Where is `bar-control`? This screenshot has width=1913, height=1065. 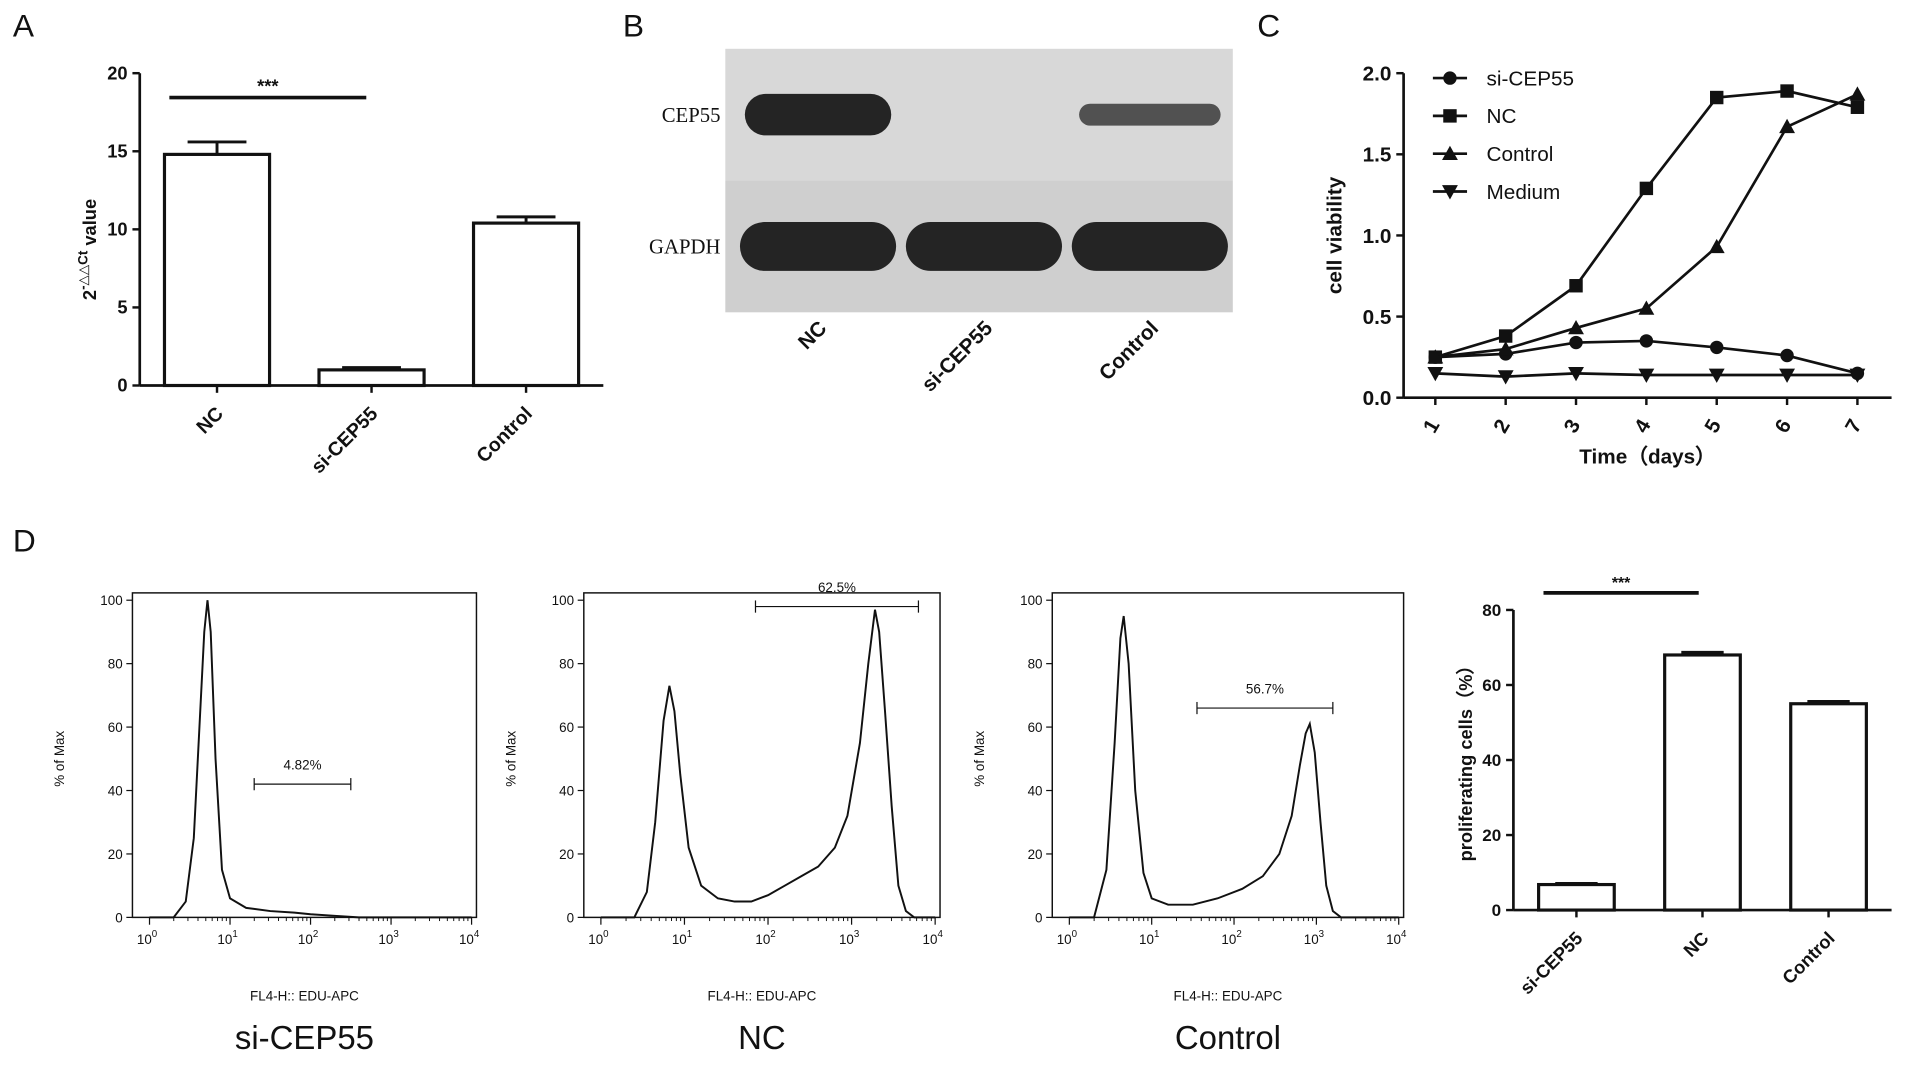 bar-control is located at coordinates (526, 304).